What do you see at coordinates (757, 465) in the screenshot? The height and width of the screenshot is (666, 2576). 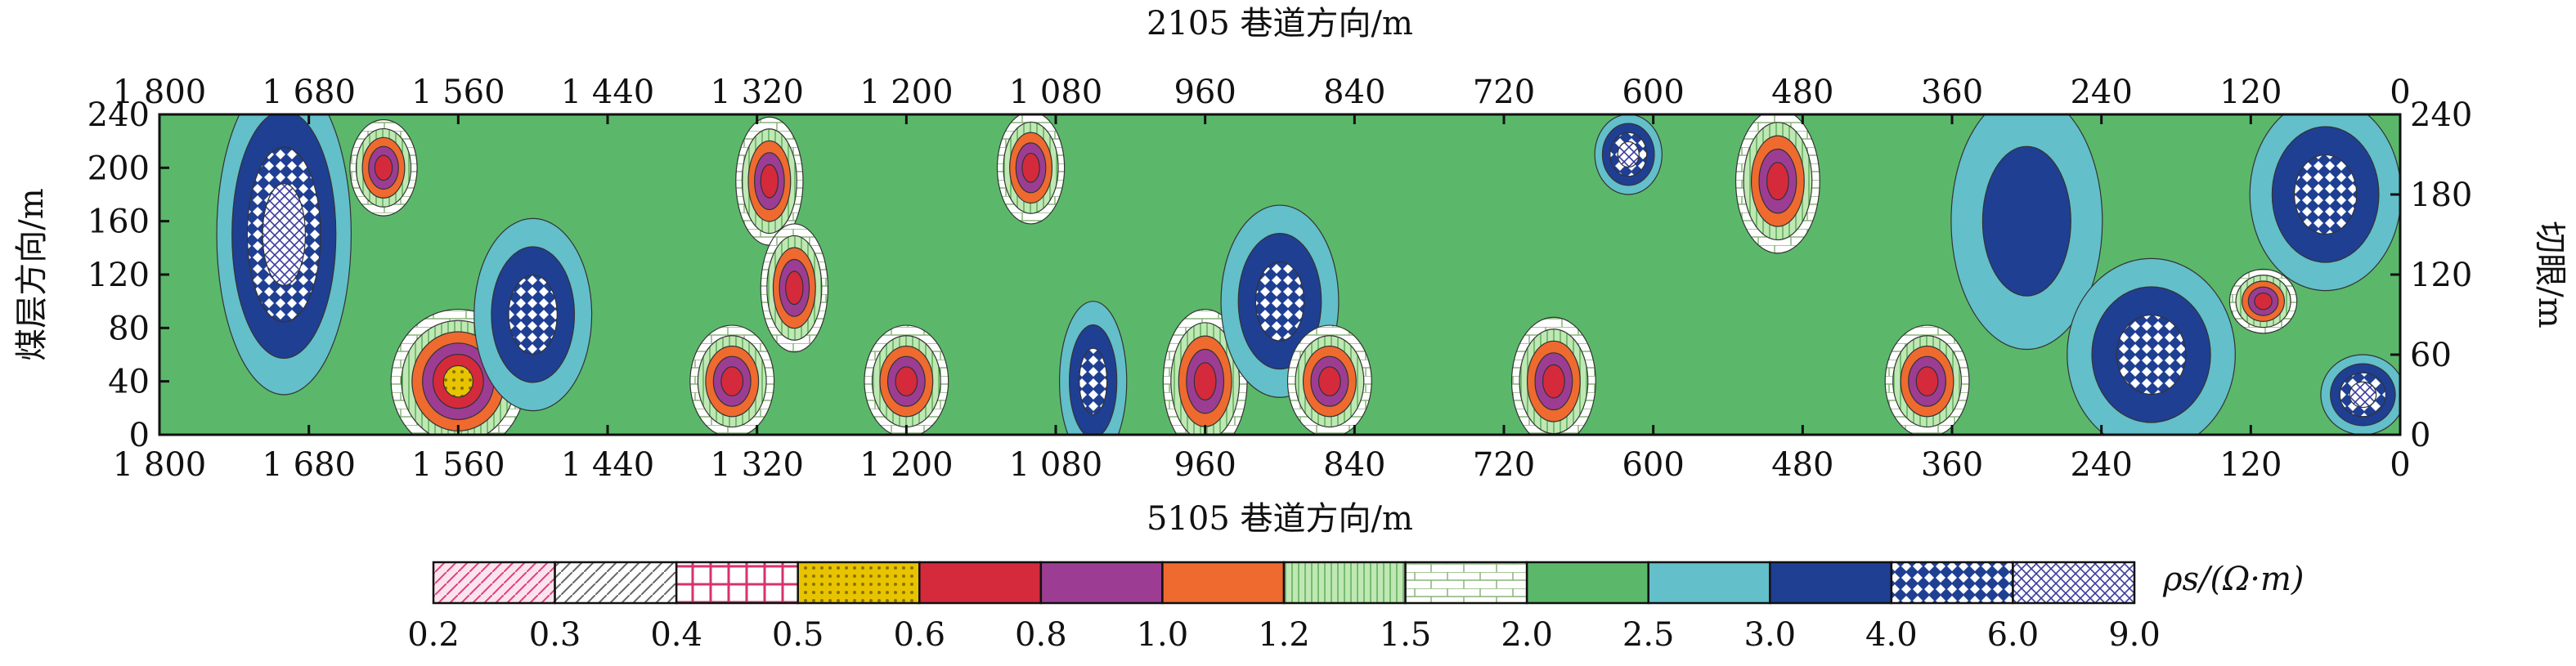 I see `x-tick-label-bottom: 1 320` at bounding box center [757, 465].